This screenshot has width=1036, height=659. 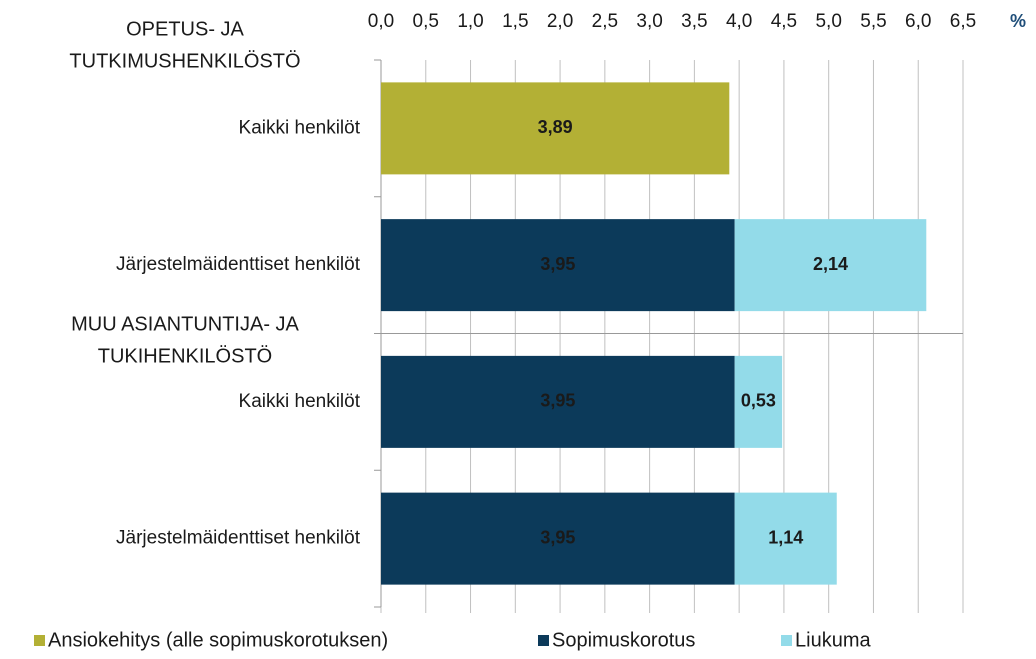 I want to click on legend-label: Liukuma, so click(x=833, y=640).